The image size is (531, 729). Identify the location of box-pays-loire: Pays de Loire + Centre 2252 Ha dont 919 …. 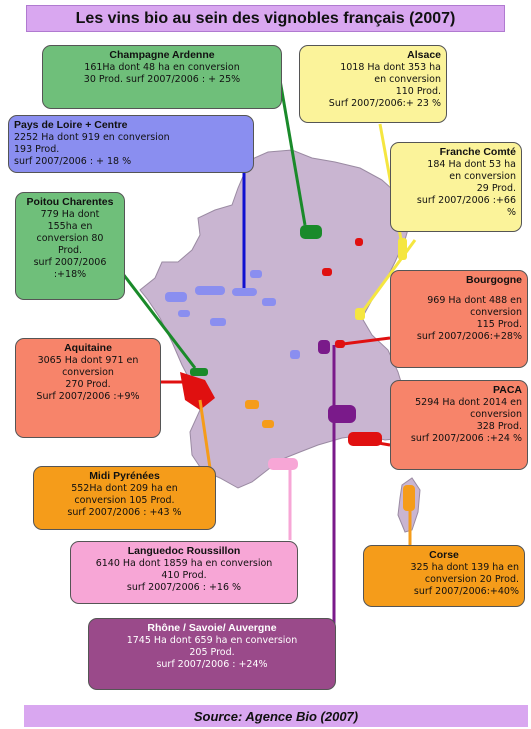
(131, 144).